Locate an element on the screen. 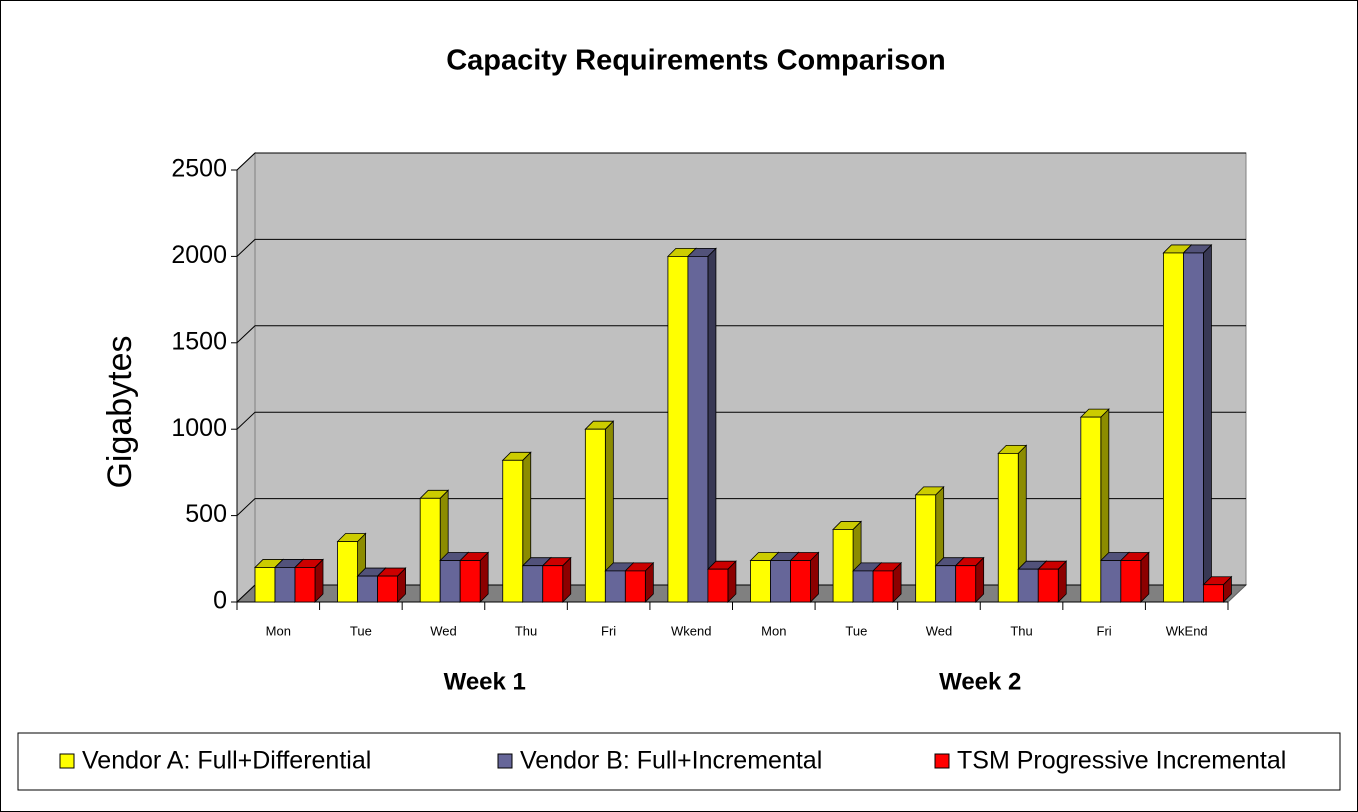 Image resolution: width=1358 pixels, height=812 pixels. x-tick-label: Wkend is located at coordinates (691, 630).